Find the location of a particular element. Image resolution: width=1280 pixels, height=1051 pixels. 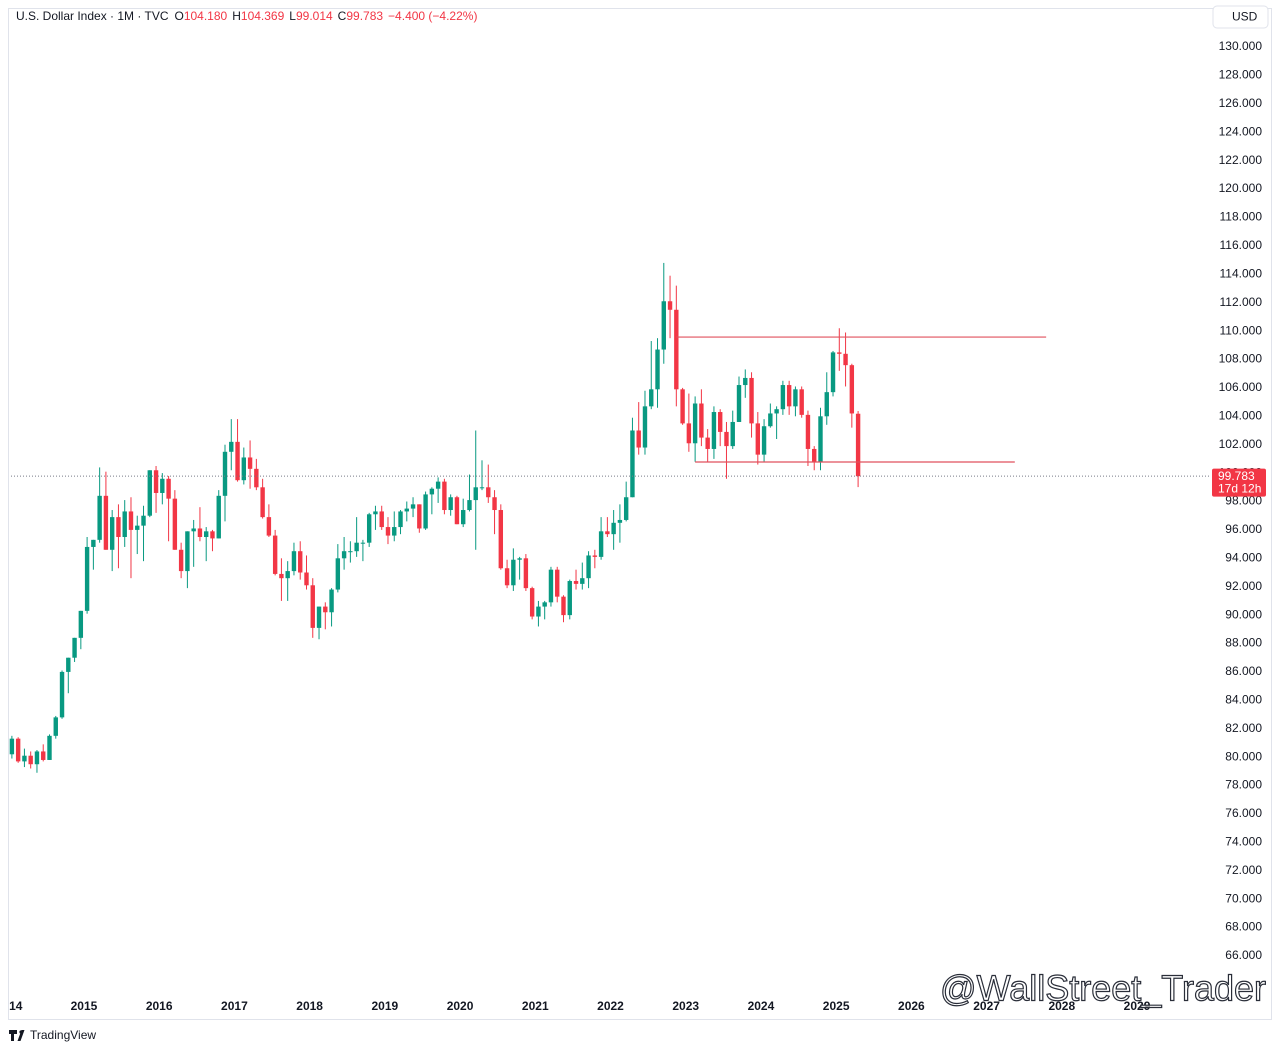

y-tick-label: 68.000 is located at coordinates (1243, 927).